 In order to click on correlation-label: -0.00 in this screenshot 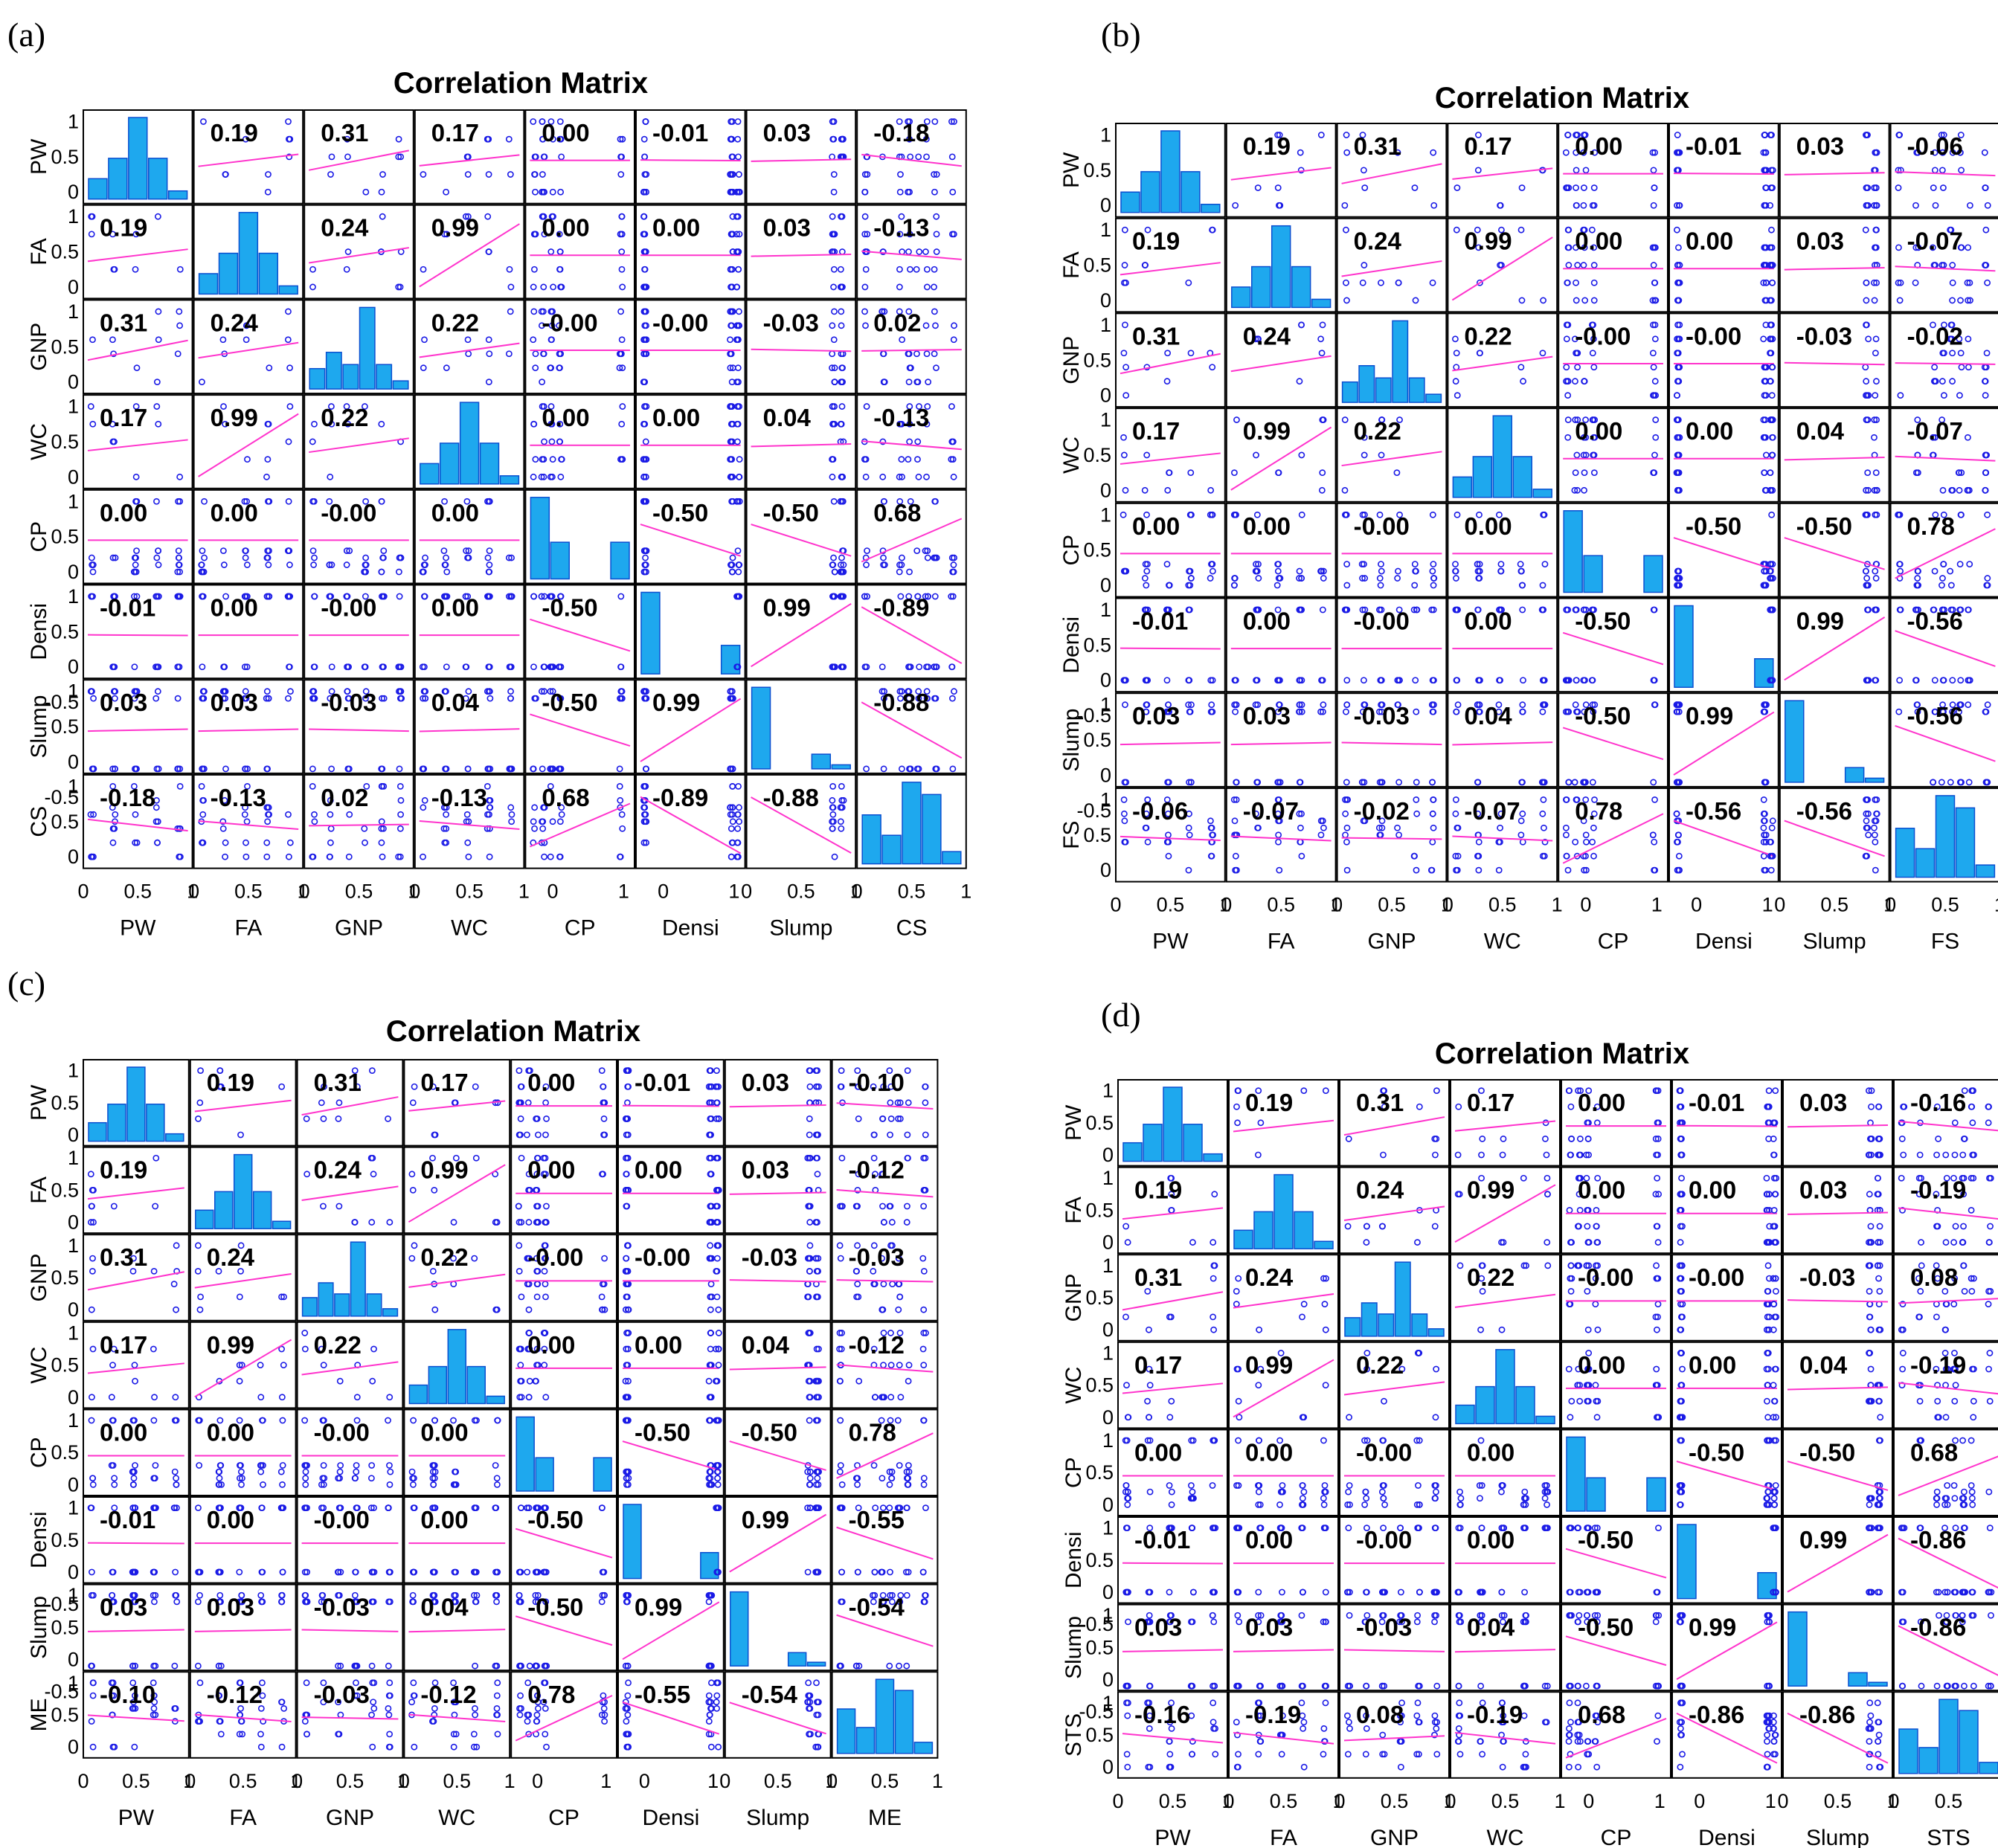, I will do `click(680, 322)`.